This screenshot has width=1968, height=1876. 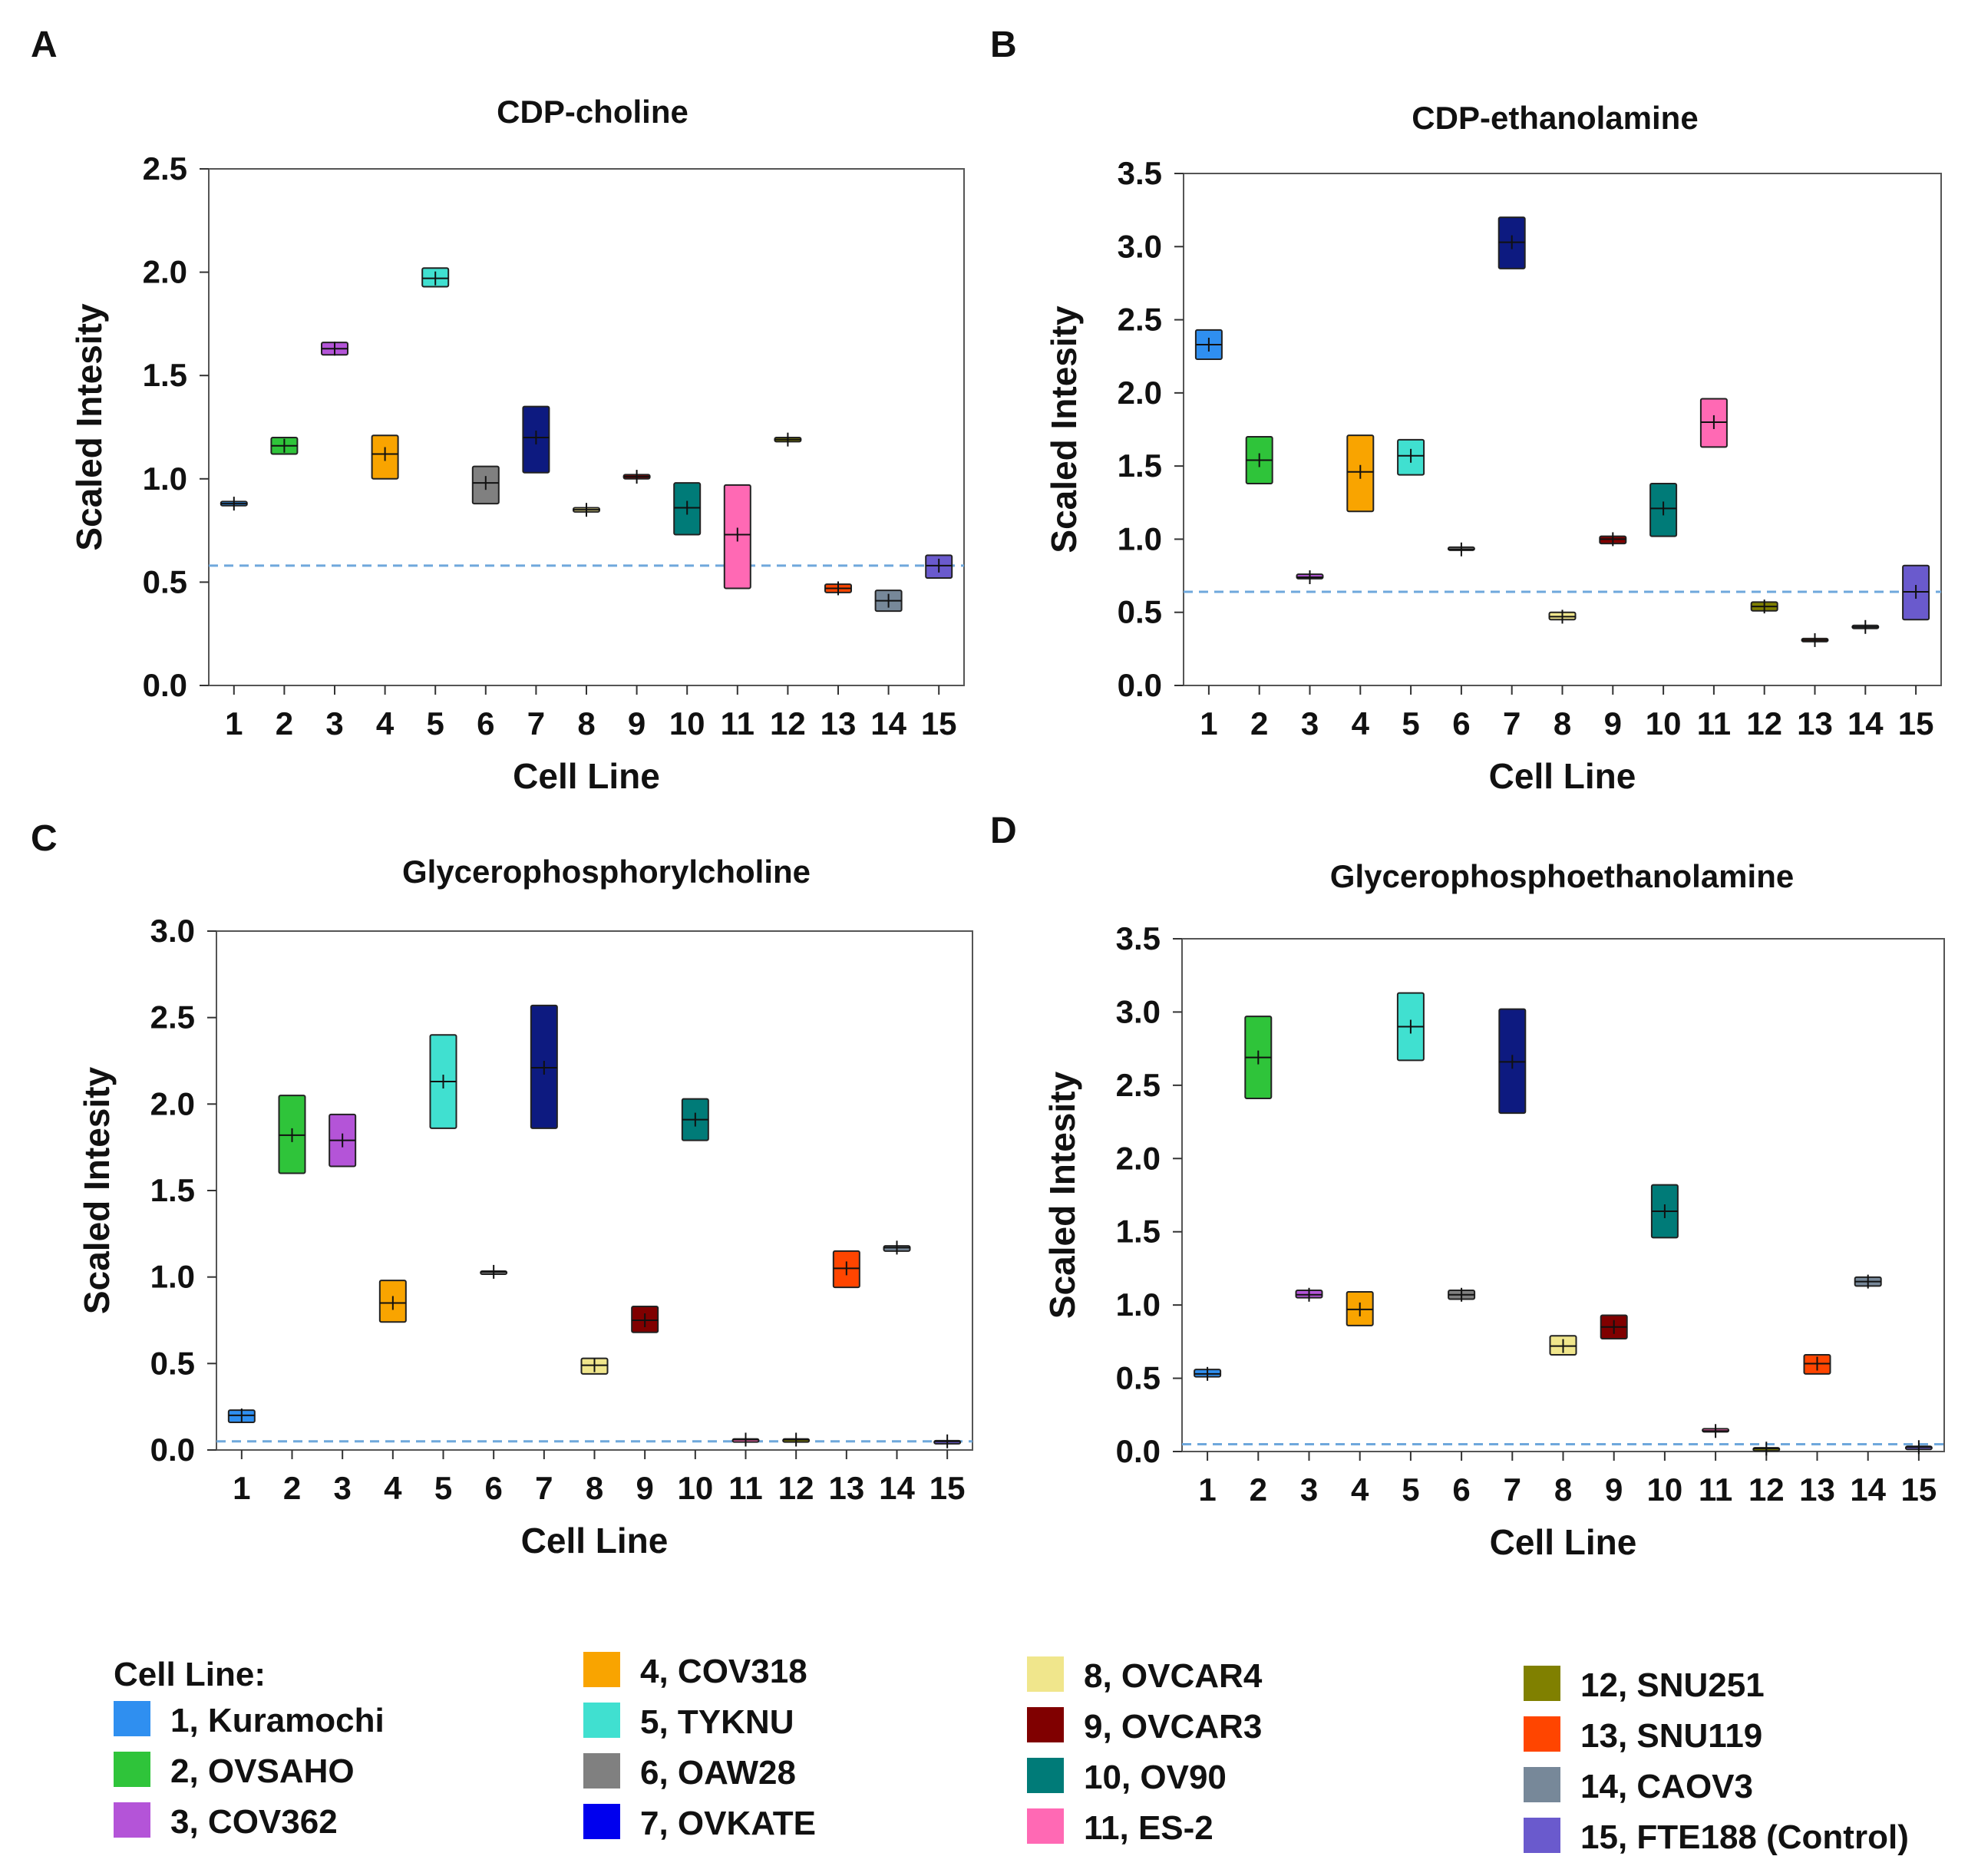 I want to click on y-tick-label: 1.0, so click(x=172, y=1277).